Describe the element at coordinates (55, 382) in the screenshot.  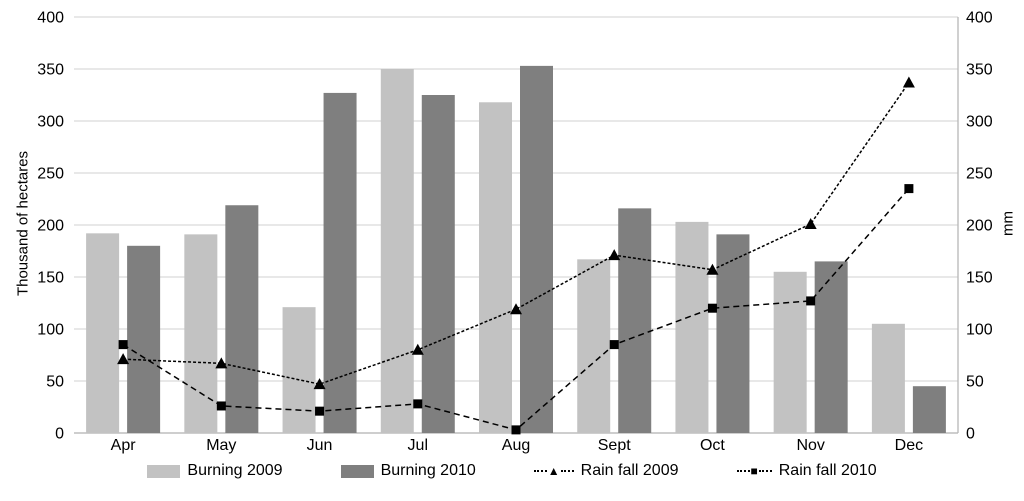
I see `left-axis-tick-label: 50` at that location.